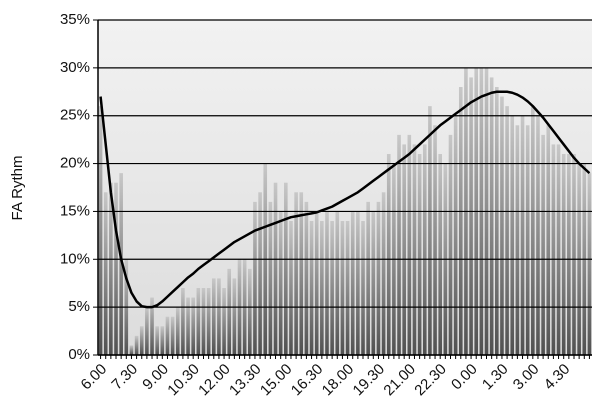 This screenshot has width=592, height=416. I want to click on y-tick-label: 30%, so click(75, 67).